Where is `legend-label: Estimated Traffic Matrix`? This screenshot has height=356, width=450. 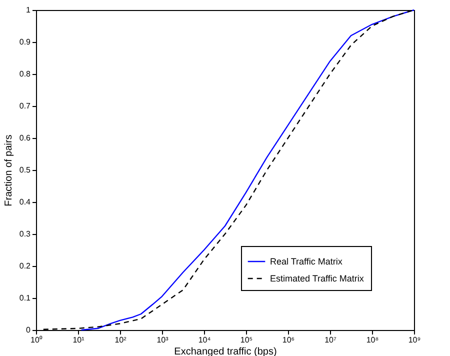
legend-label: Estimated Traffic Matrix is located at coordinates (317, 279).